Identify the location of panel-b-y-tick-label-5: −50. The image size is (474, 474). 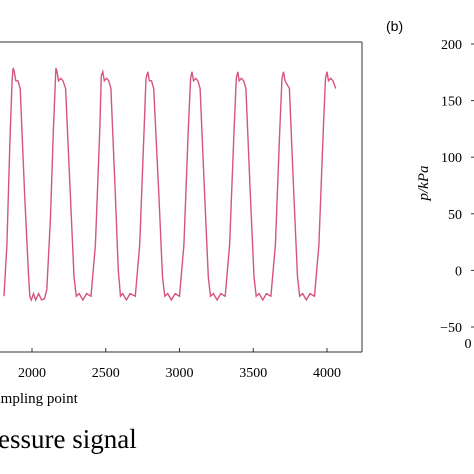
(451, 328).